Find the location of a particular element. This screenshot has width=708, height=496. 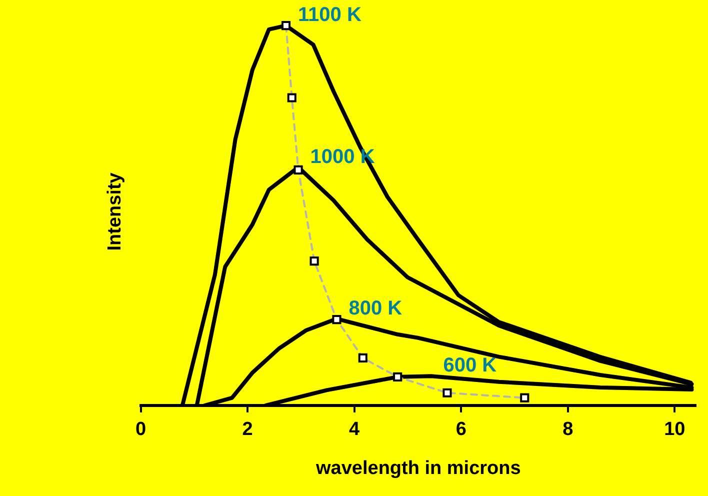

x-tick-label: 4 is located at coordinates (354, 429).